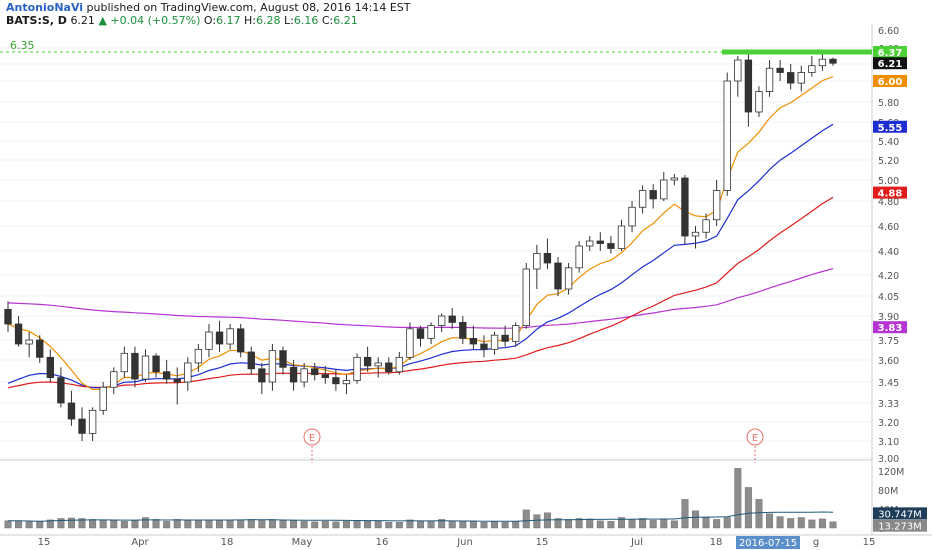  What do you see at coordinates (888, 361) in the screenshot?
I see `price-tick-label: 3.60` at bounding box center [888, 361].